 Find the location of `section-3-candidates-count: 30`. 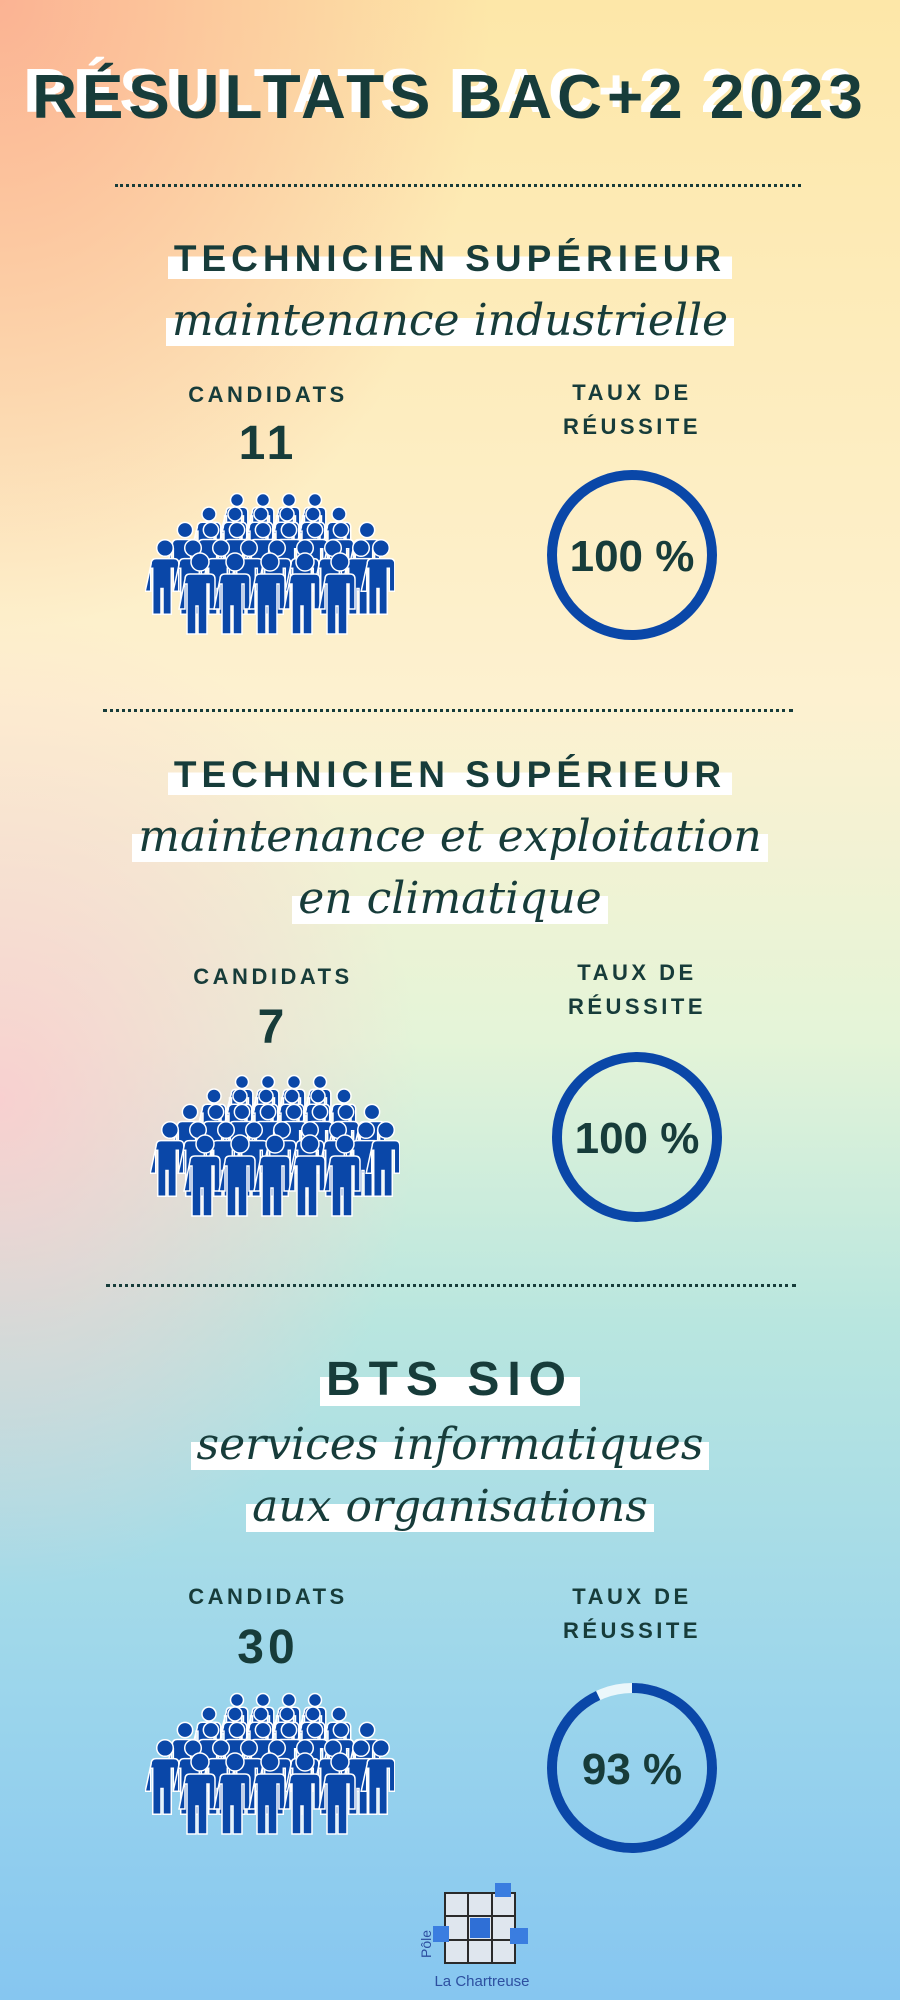

section-3-candidates-count: 30 is located at coordinates (268, 1647).